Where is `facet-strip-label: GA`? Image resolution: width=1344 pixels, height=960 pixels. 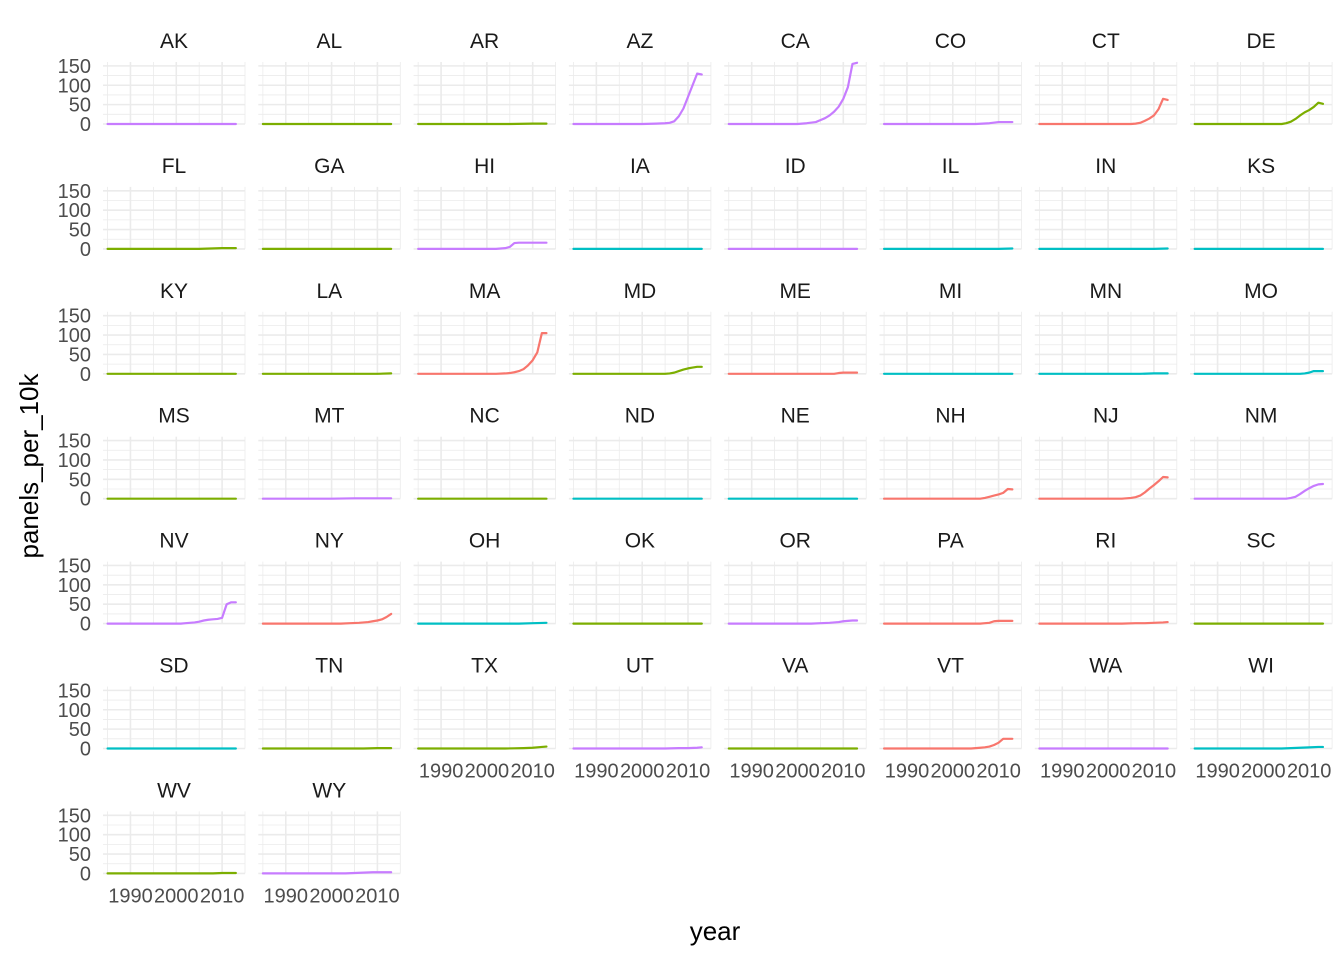
facet-strip-label: GA is located at coordinates (329, 166).